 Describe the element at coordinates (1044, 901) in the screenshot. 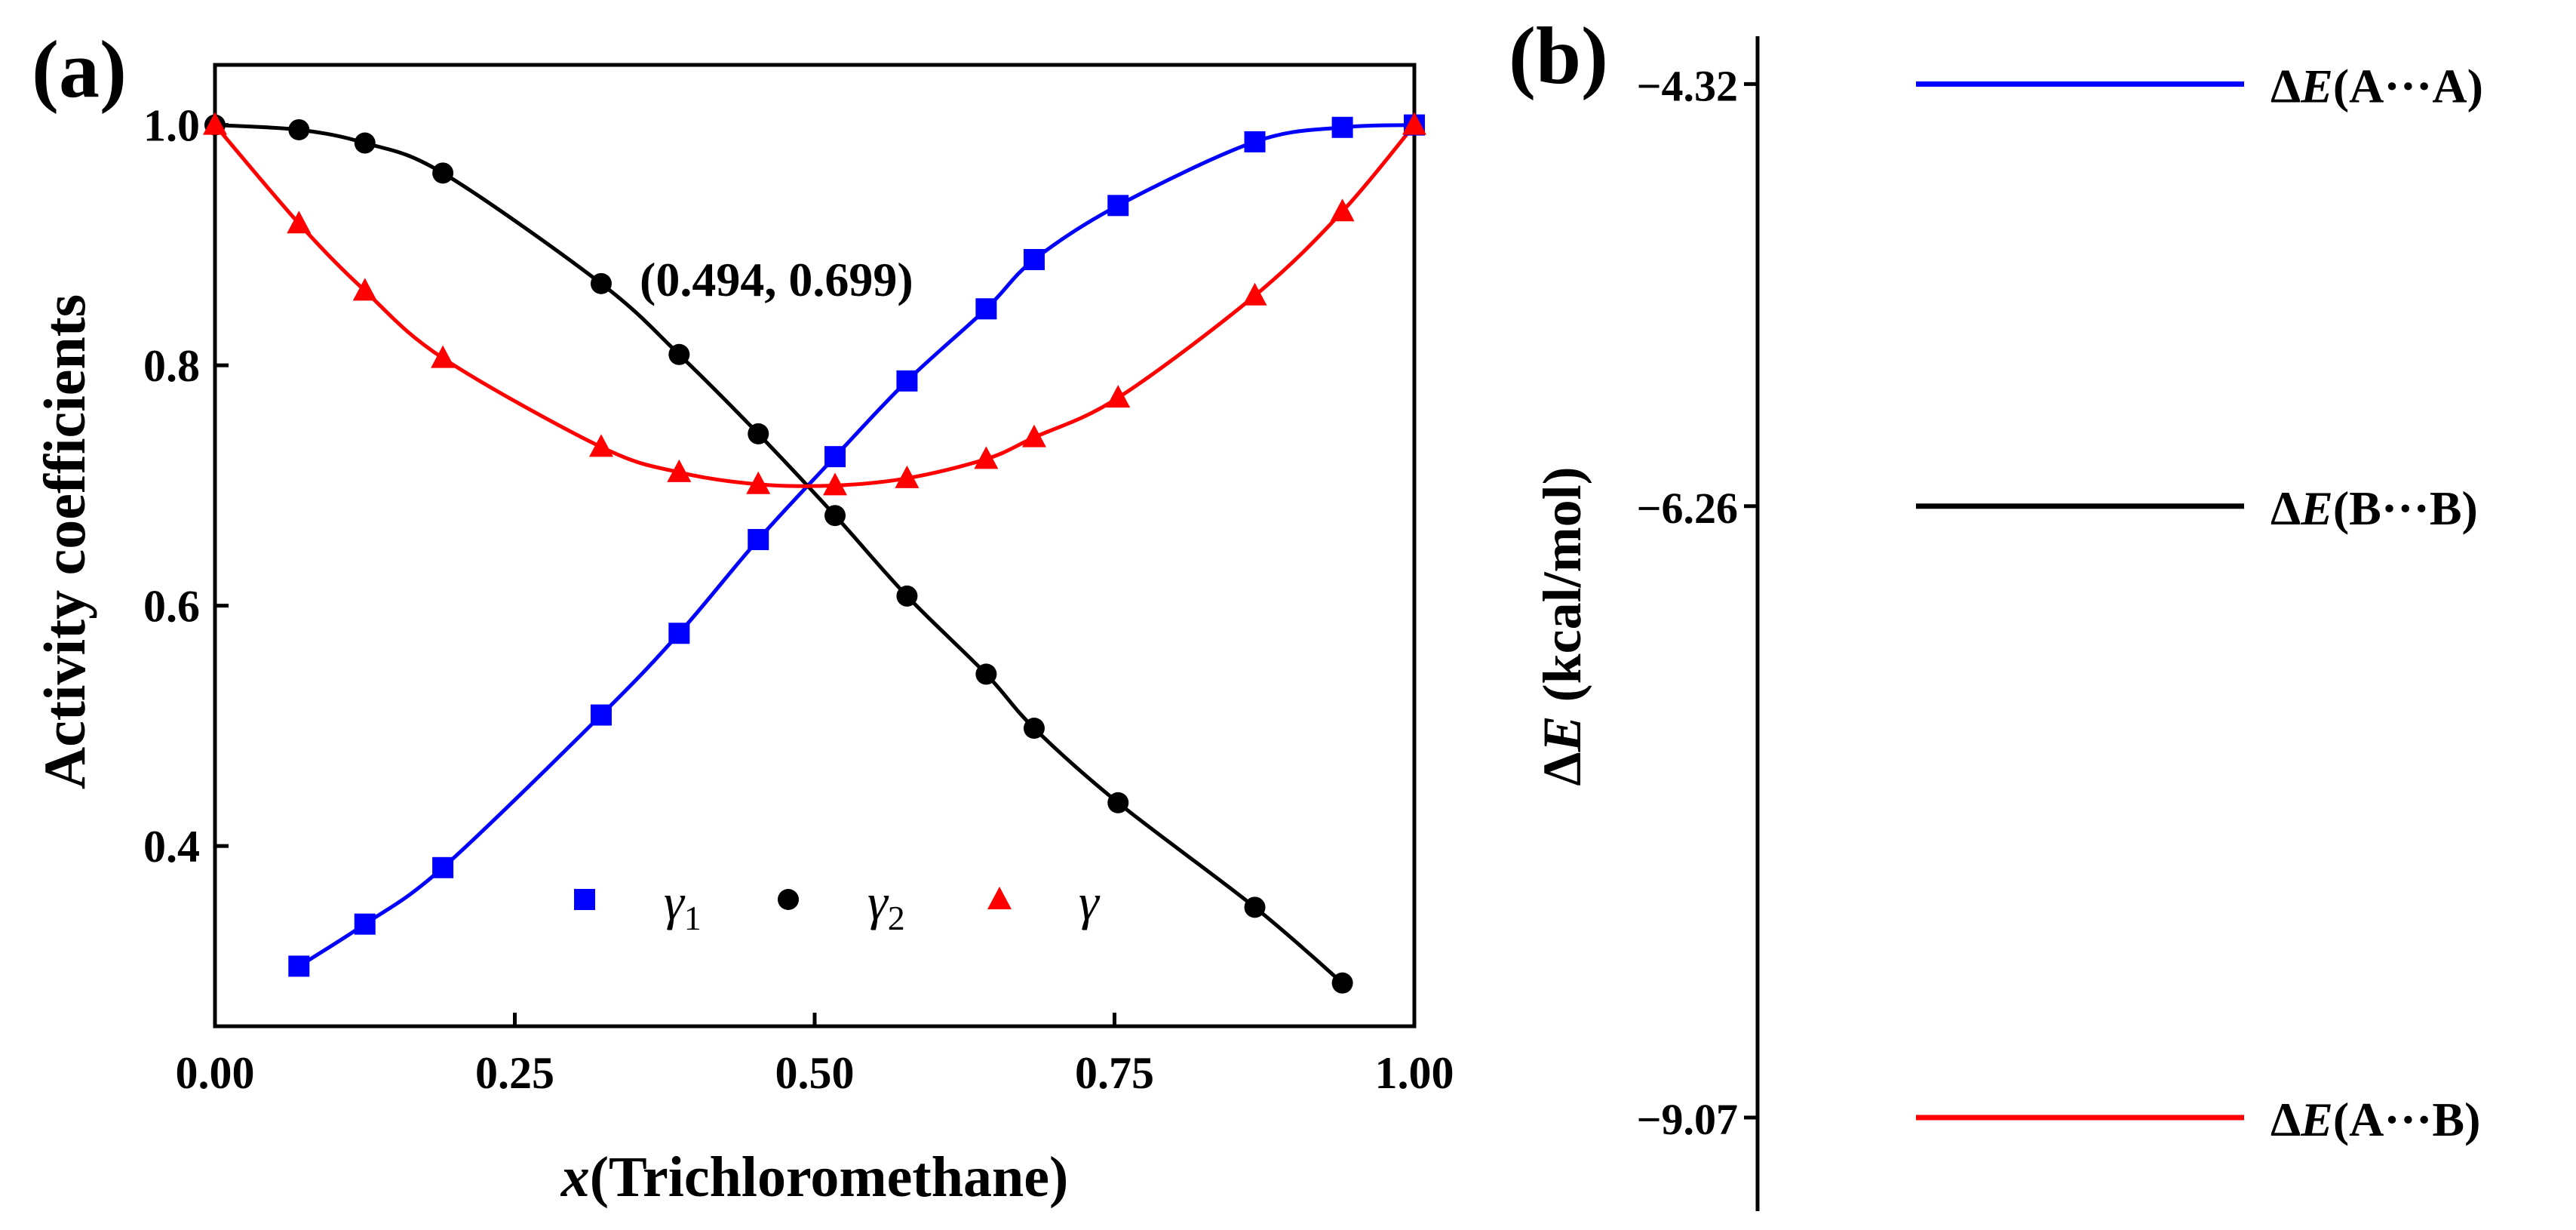

I see `legend-entry-gamma: γ` at that location.